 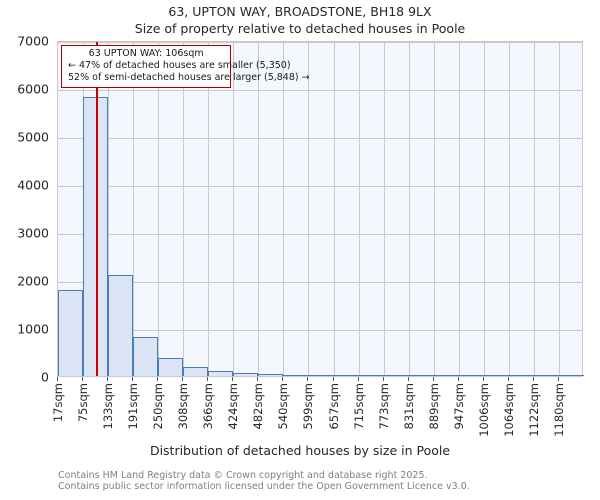 I want to click on x-axis-tick-label: 424sqm, so click(x=233, y=406).